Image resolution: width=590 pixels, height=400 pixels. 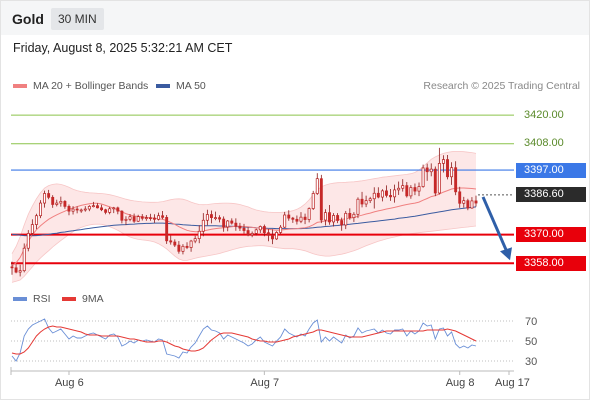 I want to click on bollinger-lower-line, so click(x=244, y=253).